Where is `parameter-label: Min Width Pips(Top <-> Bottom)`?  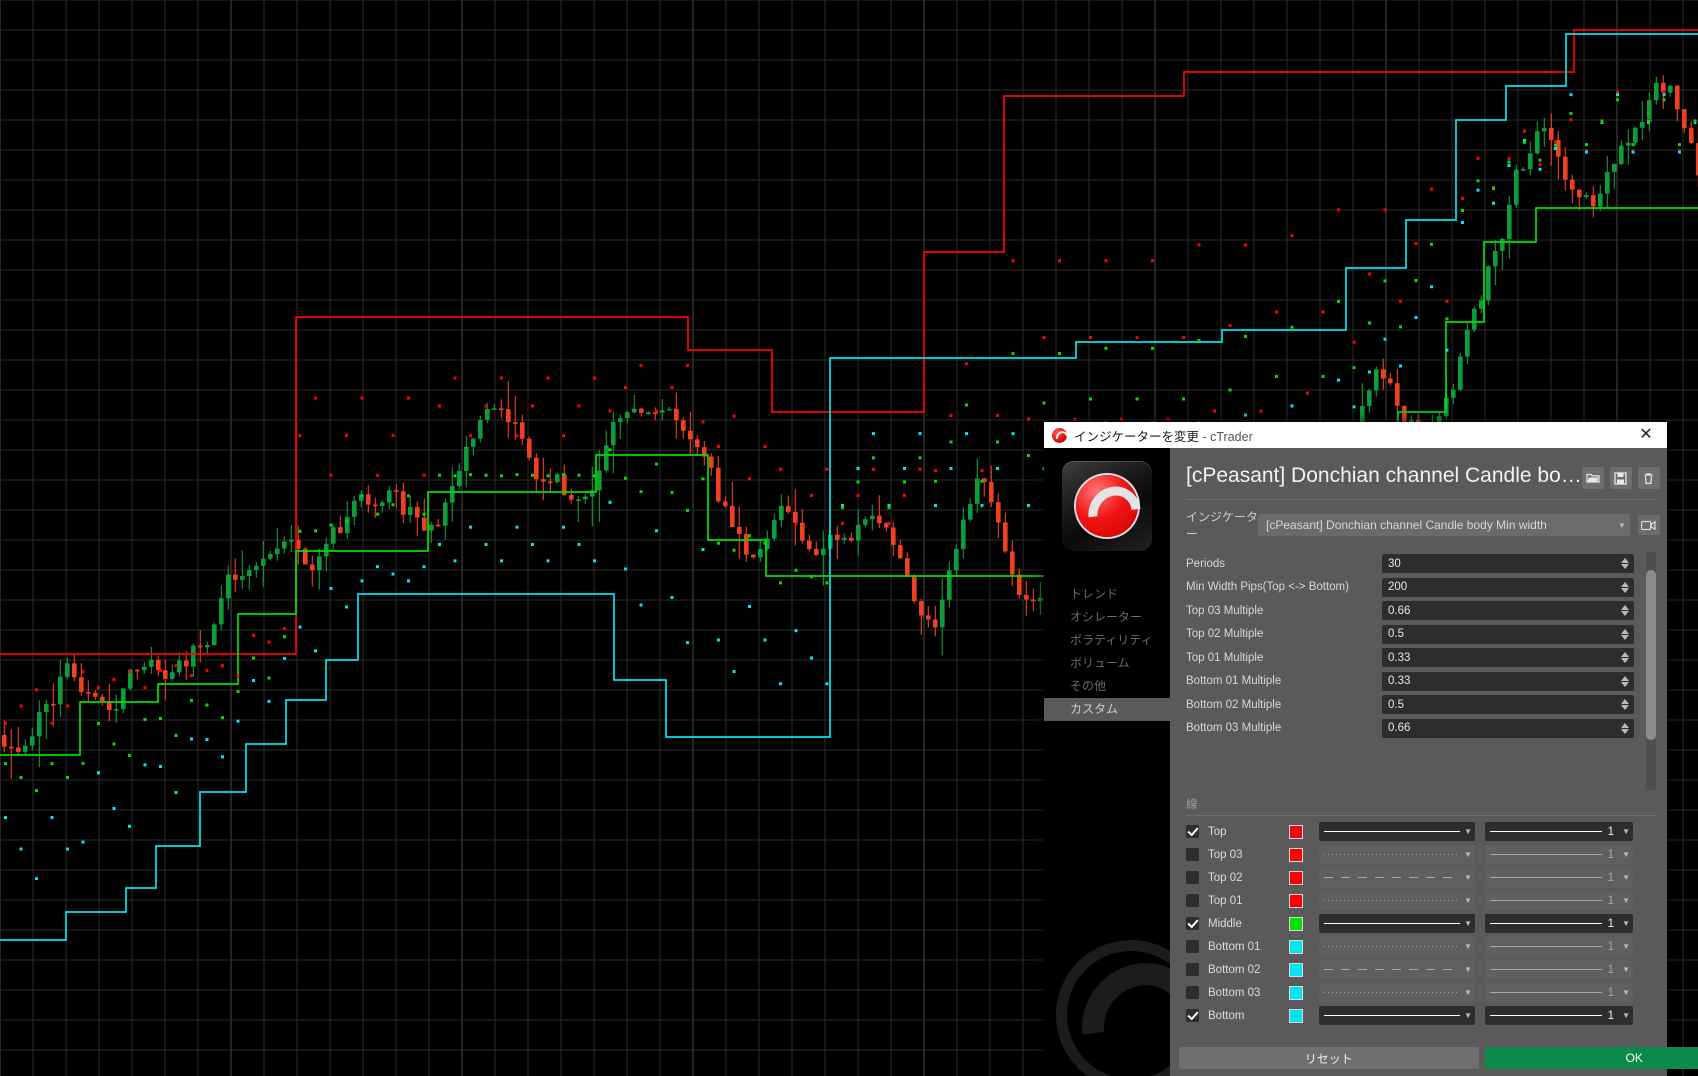
parameter-label: Min Width Pips(Top <-> Bottom) is located at coordinates (1267, 587).